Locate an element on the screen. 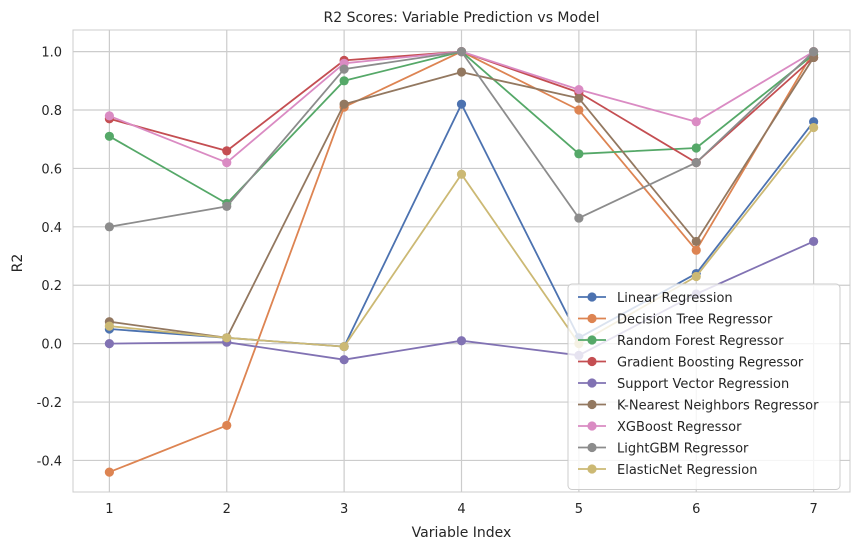  legend-item: Linear Regression is located at coordinates (655, 298).